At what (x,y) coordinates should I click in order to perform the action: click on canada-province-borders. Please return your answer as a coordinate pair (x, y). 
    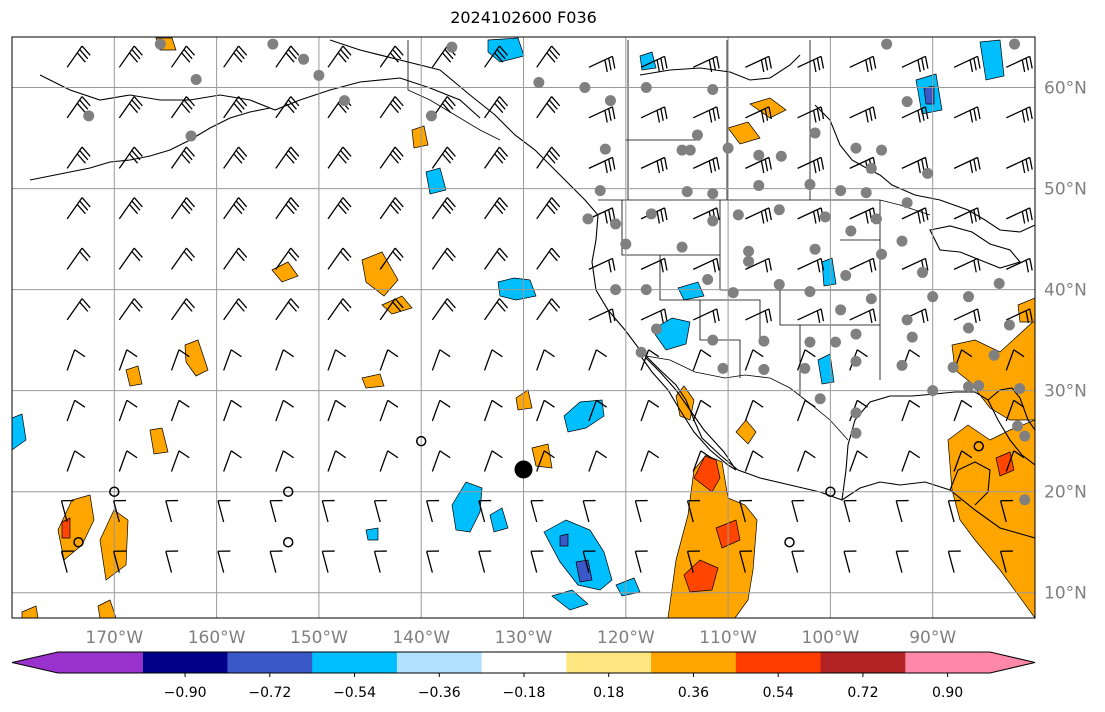
    Looking at the image, I should click on (718, 120).